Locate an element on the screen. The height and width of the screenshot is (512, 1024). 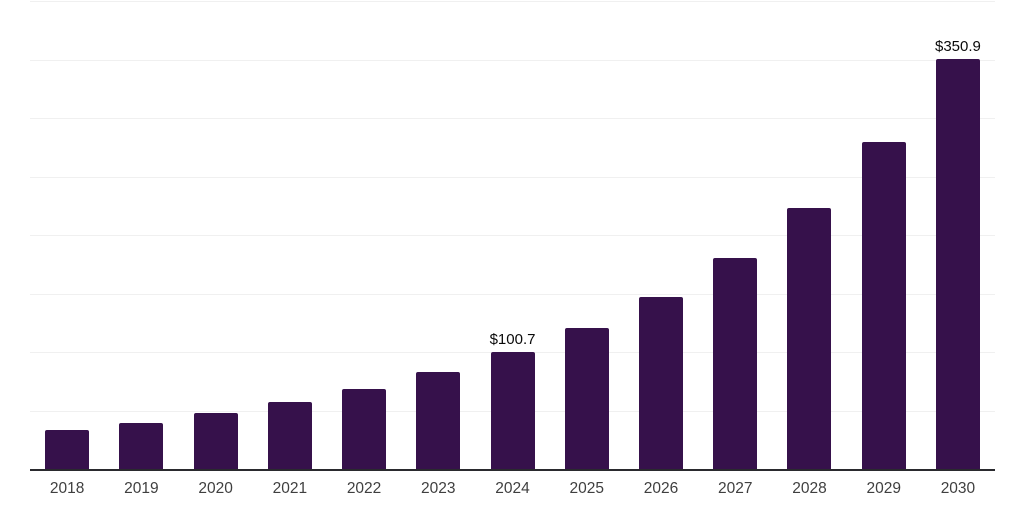
x-tick-label-2020: 2020 is located at coordinates (215, 488).